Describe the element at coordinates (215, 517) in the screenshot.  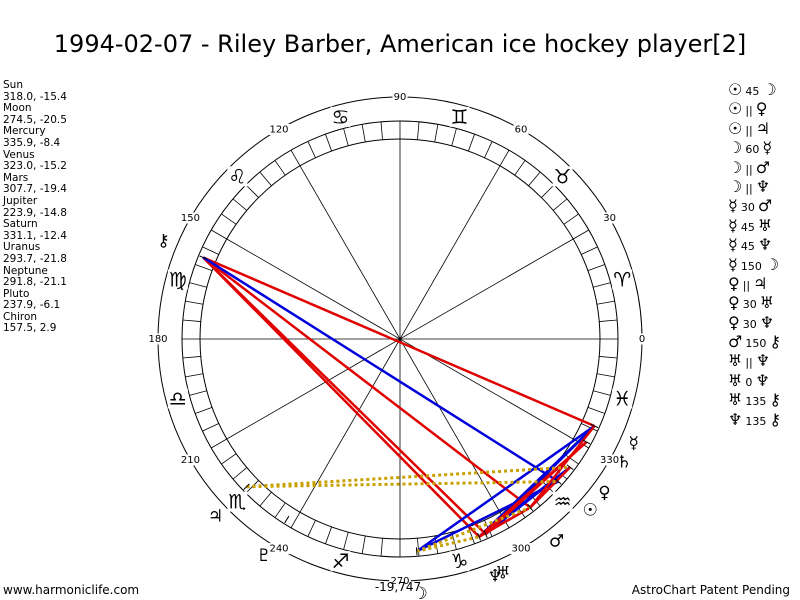
I see `planet-glyph-jupiter: ♃` at that location.